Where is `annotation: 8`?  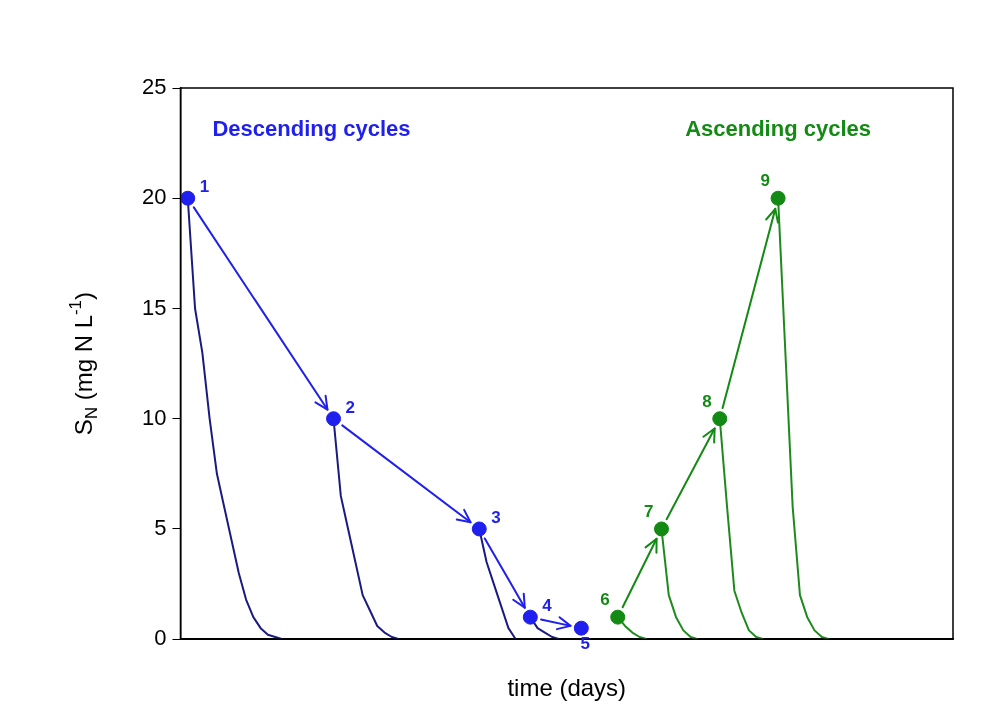
annotation: 8 is located at coordinates (707, 401).